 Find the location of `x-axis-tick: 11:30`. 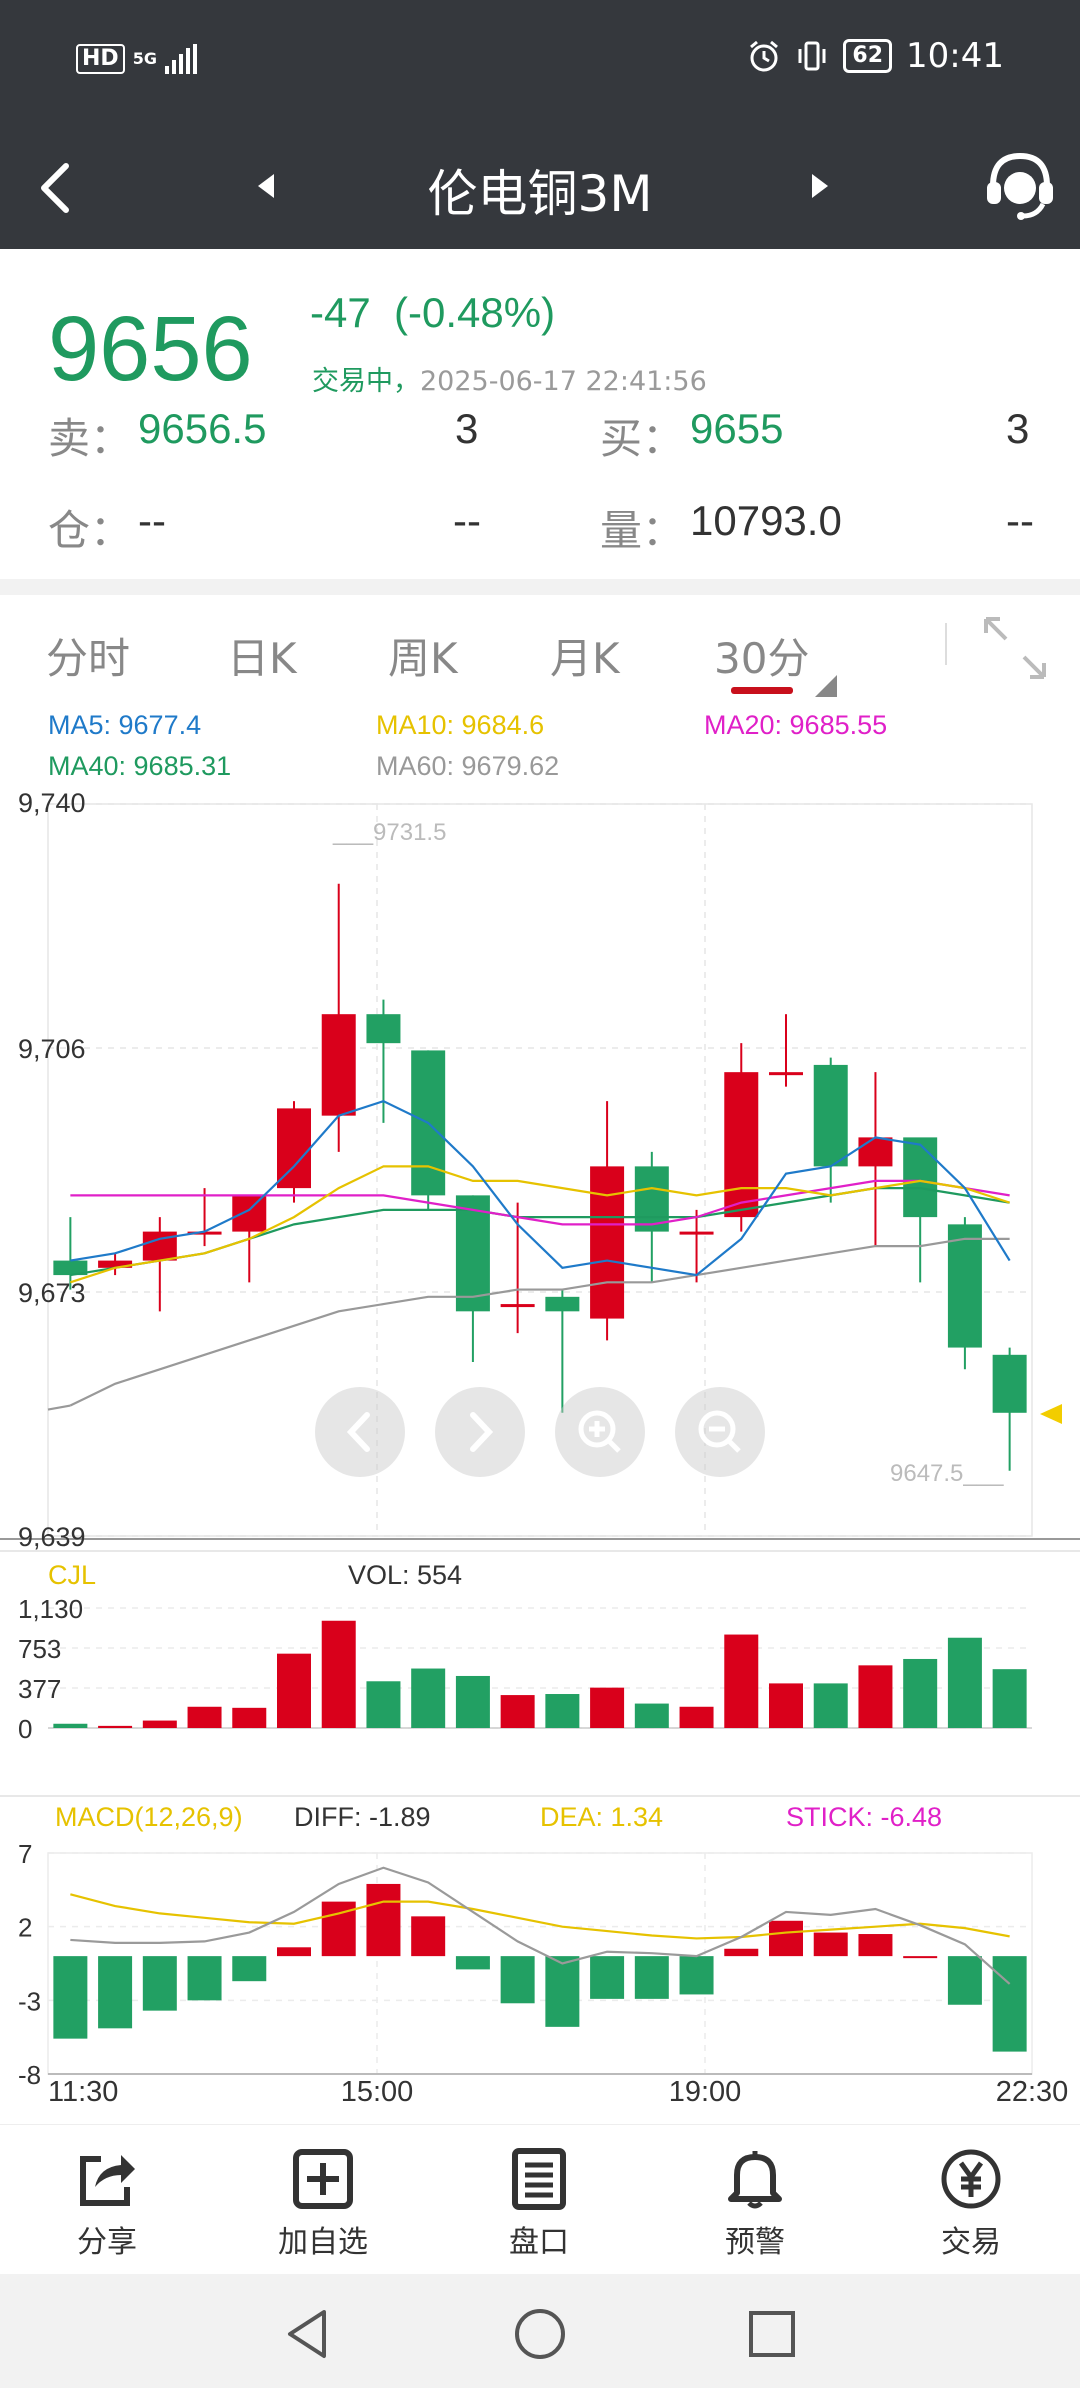

x-axis-tick: 11:30 is located at coordinates (83, 2092).